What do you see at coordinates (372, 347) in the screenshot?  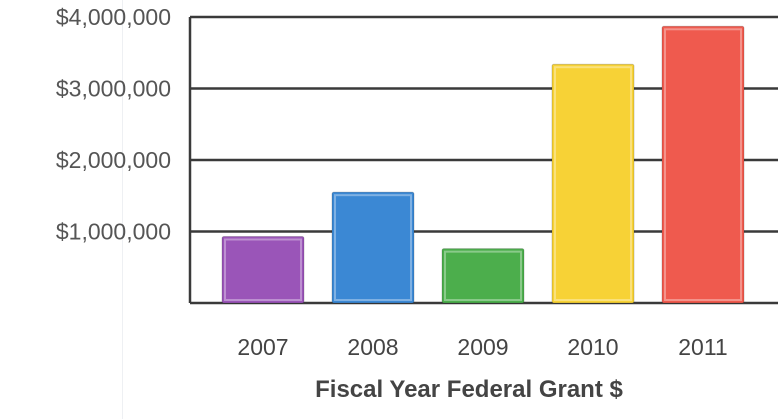 I see `x-tick-label: 2008` at bounding box center [372, 347].